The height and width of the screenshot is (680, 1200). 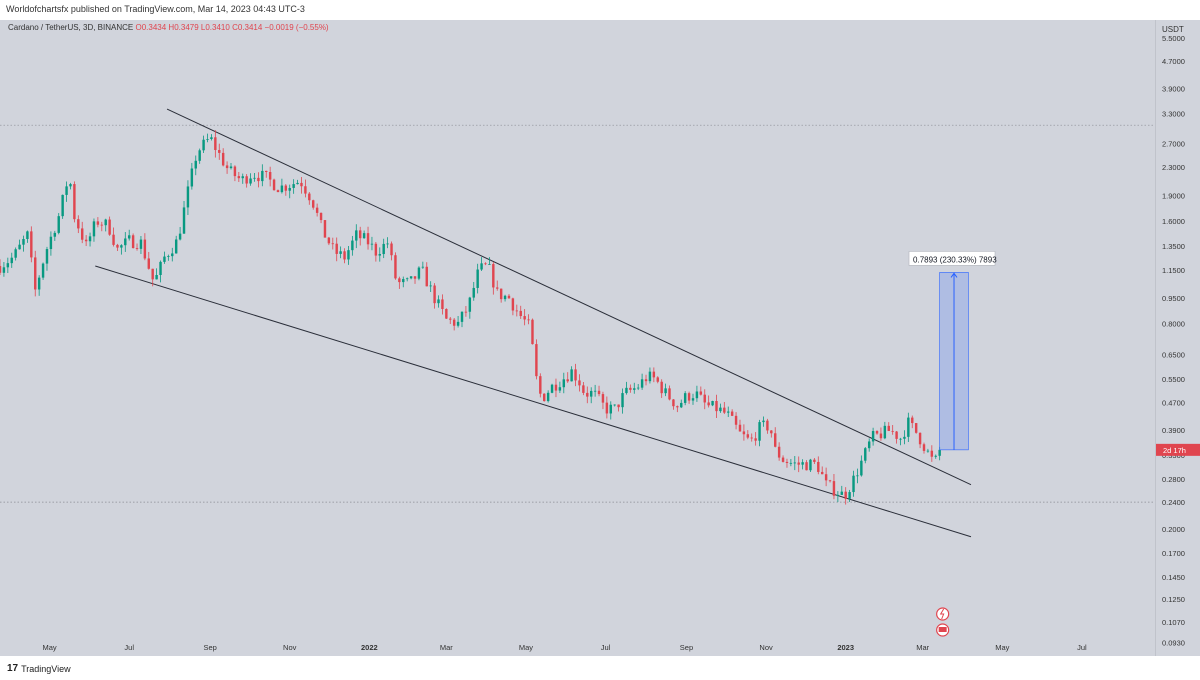 What do you see at coordinates (1173, 430) in the screenshot?
I see `price-tick-label: 0.3900` at bounding box center [1173, 430].